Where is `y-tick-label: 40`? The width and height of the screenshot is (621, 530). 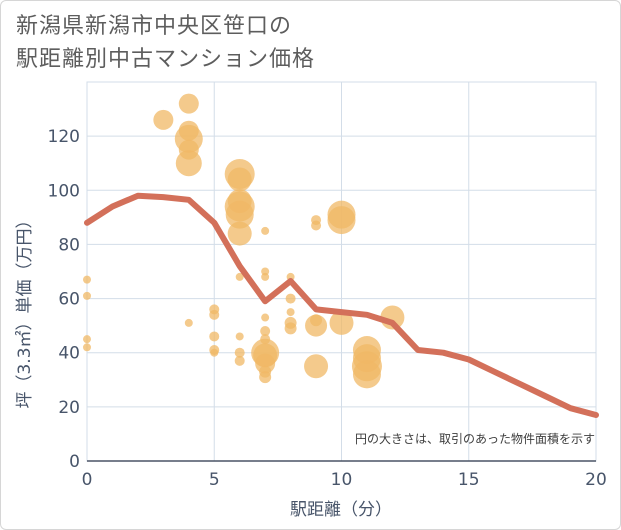 y-tick-label: 40 is located at coordinates (69, 354).